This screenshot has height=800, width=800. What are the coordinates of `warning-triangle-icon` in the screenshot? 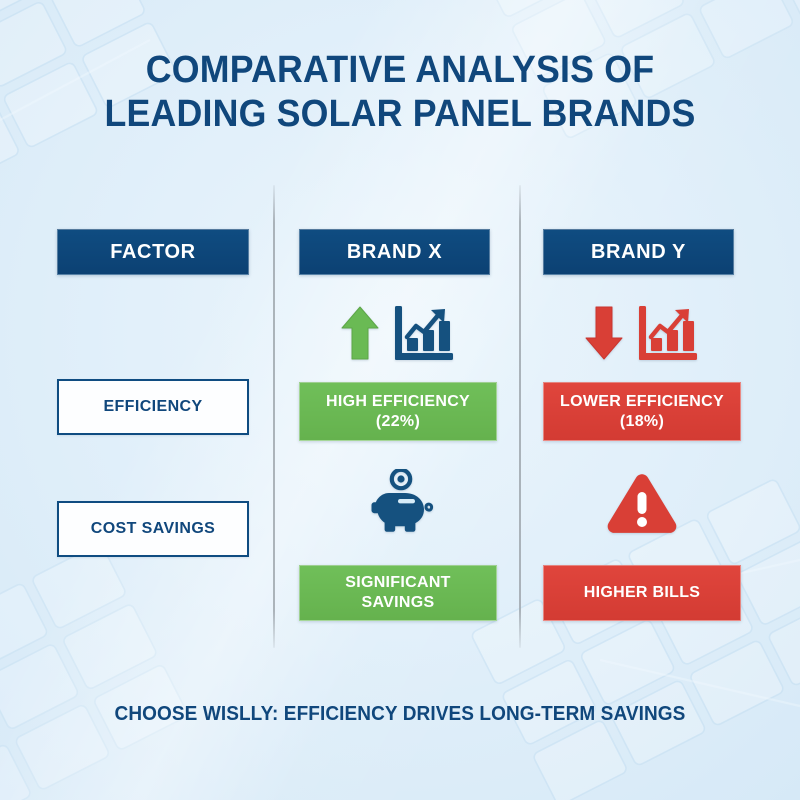 It's located at (642, 503).